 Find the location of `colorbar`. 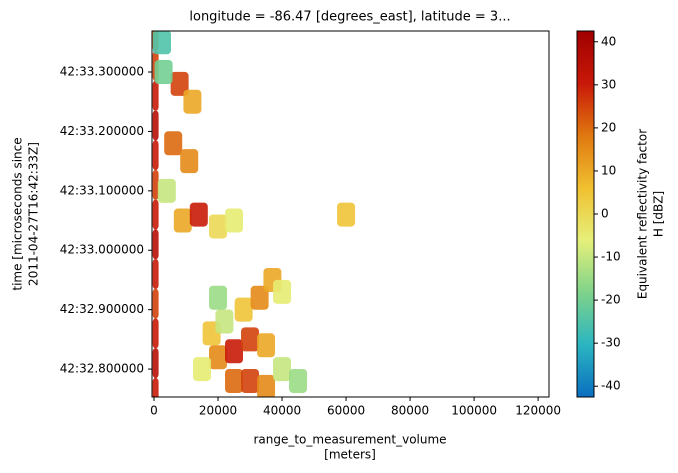

colorbar is located at coordinates (585, 214).